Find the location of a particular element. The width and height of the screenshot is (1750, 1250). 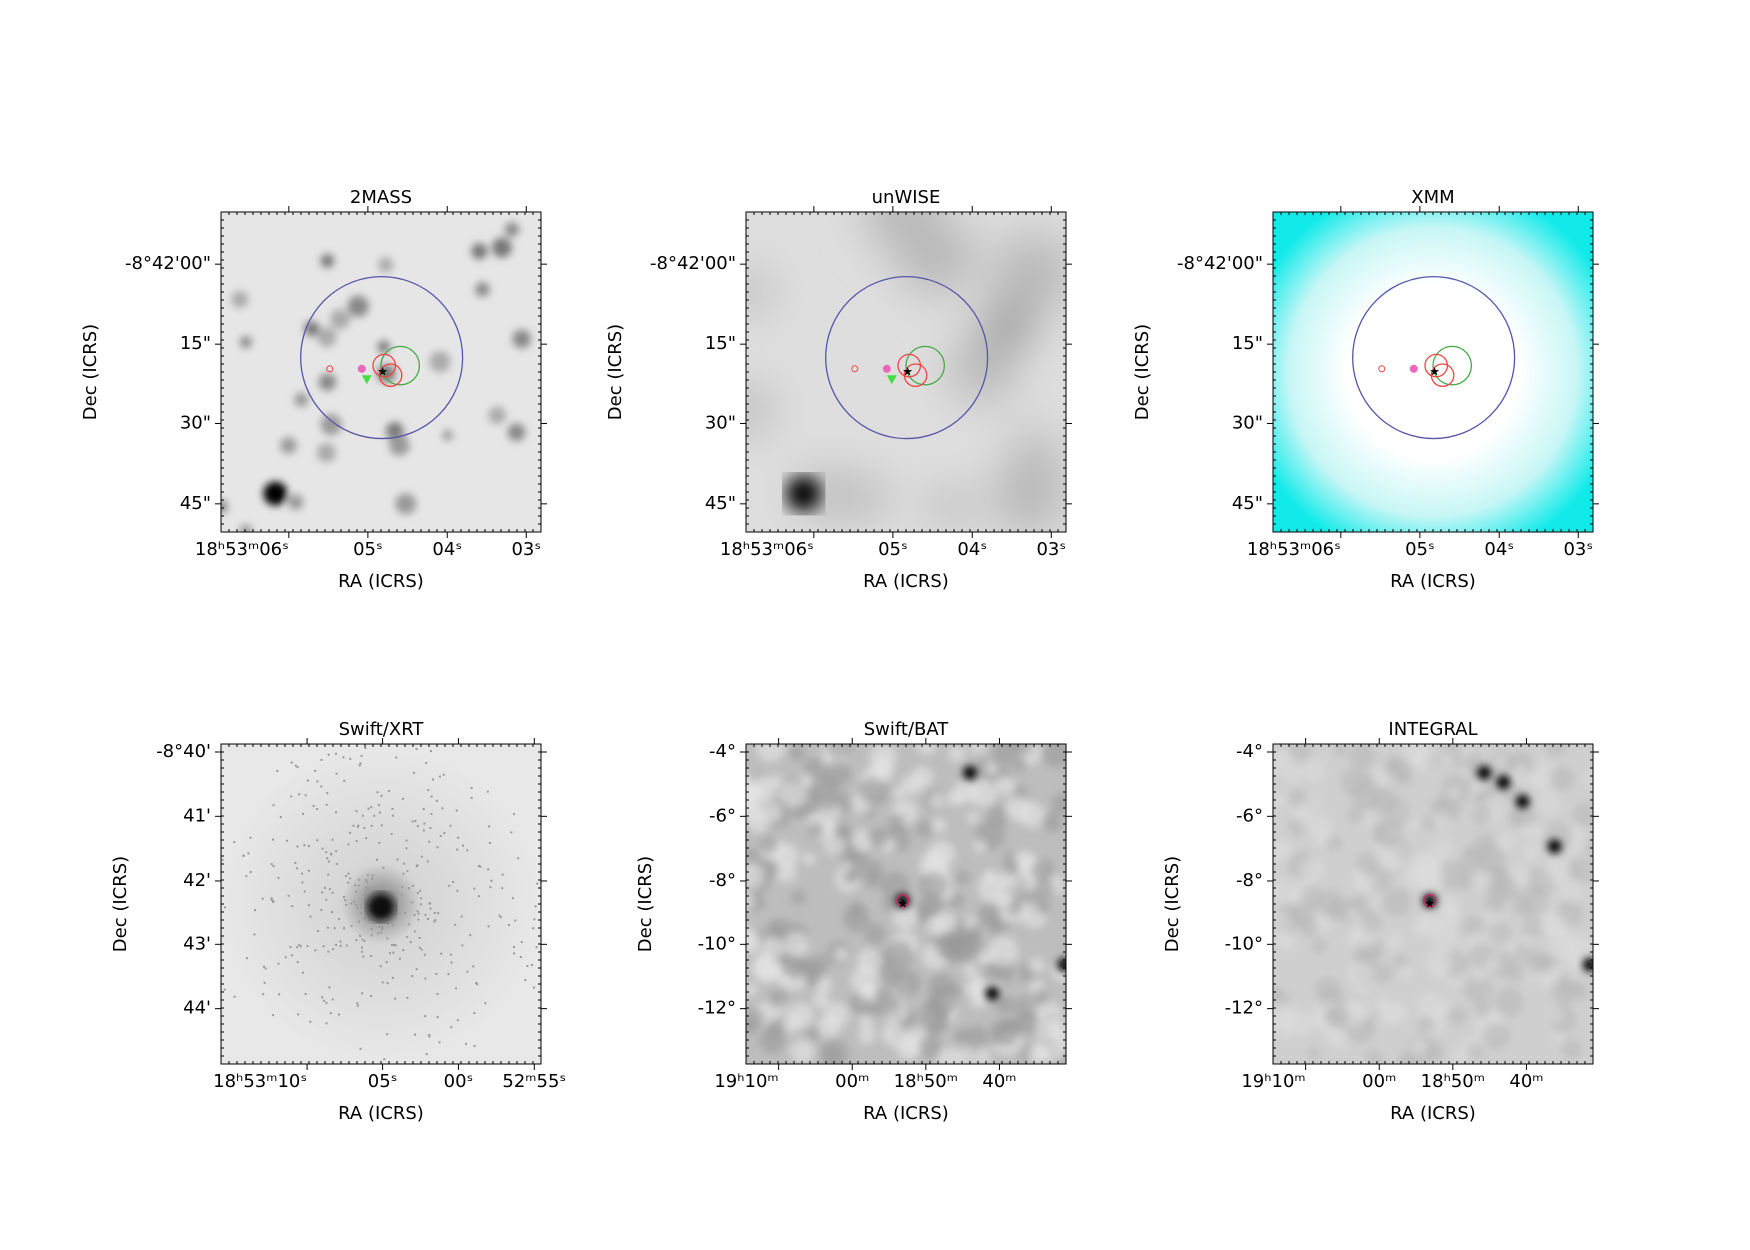

pentagon-marker is located at coordinates (1413, 368).